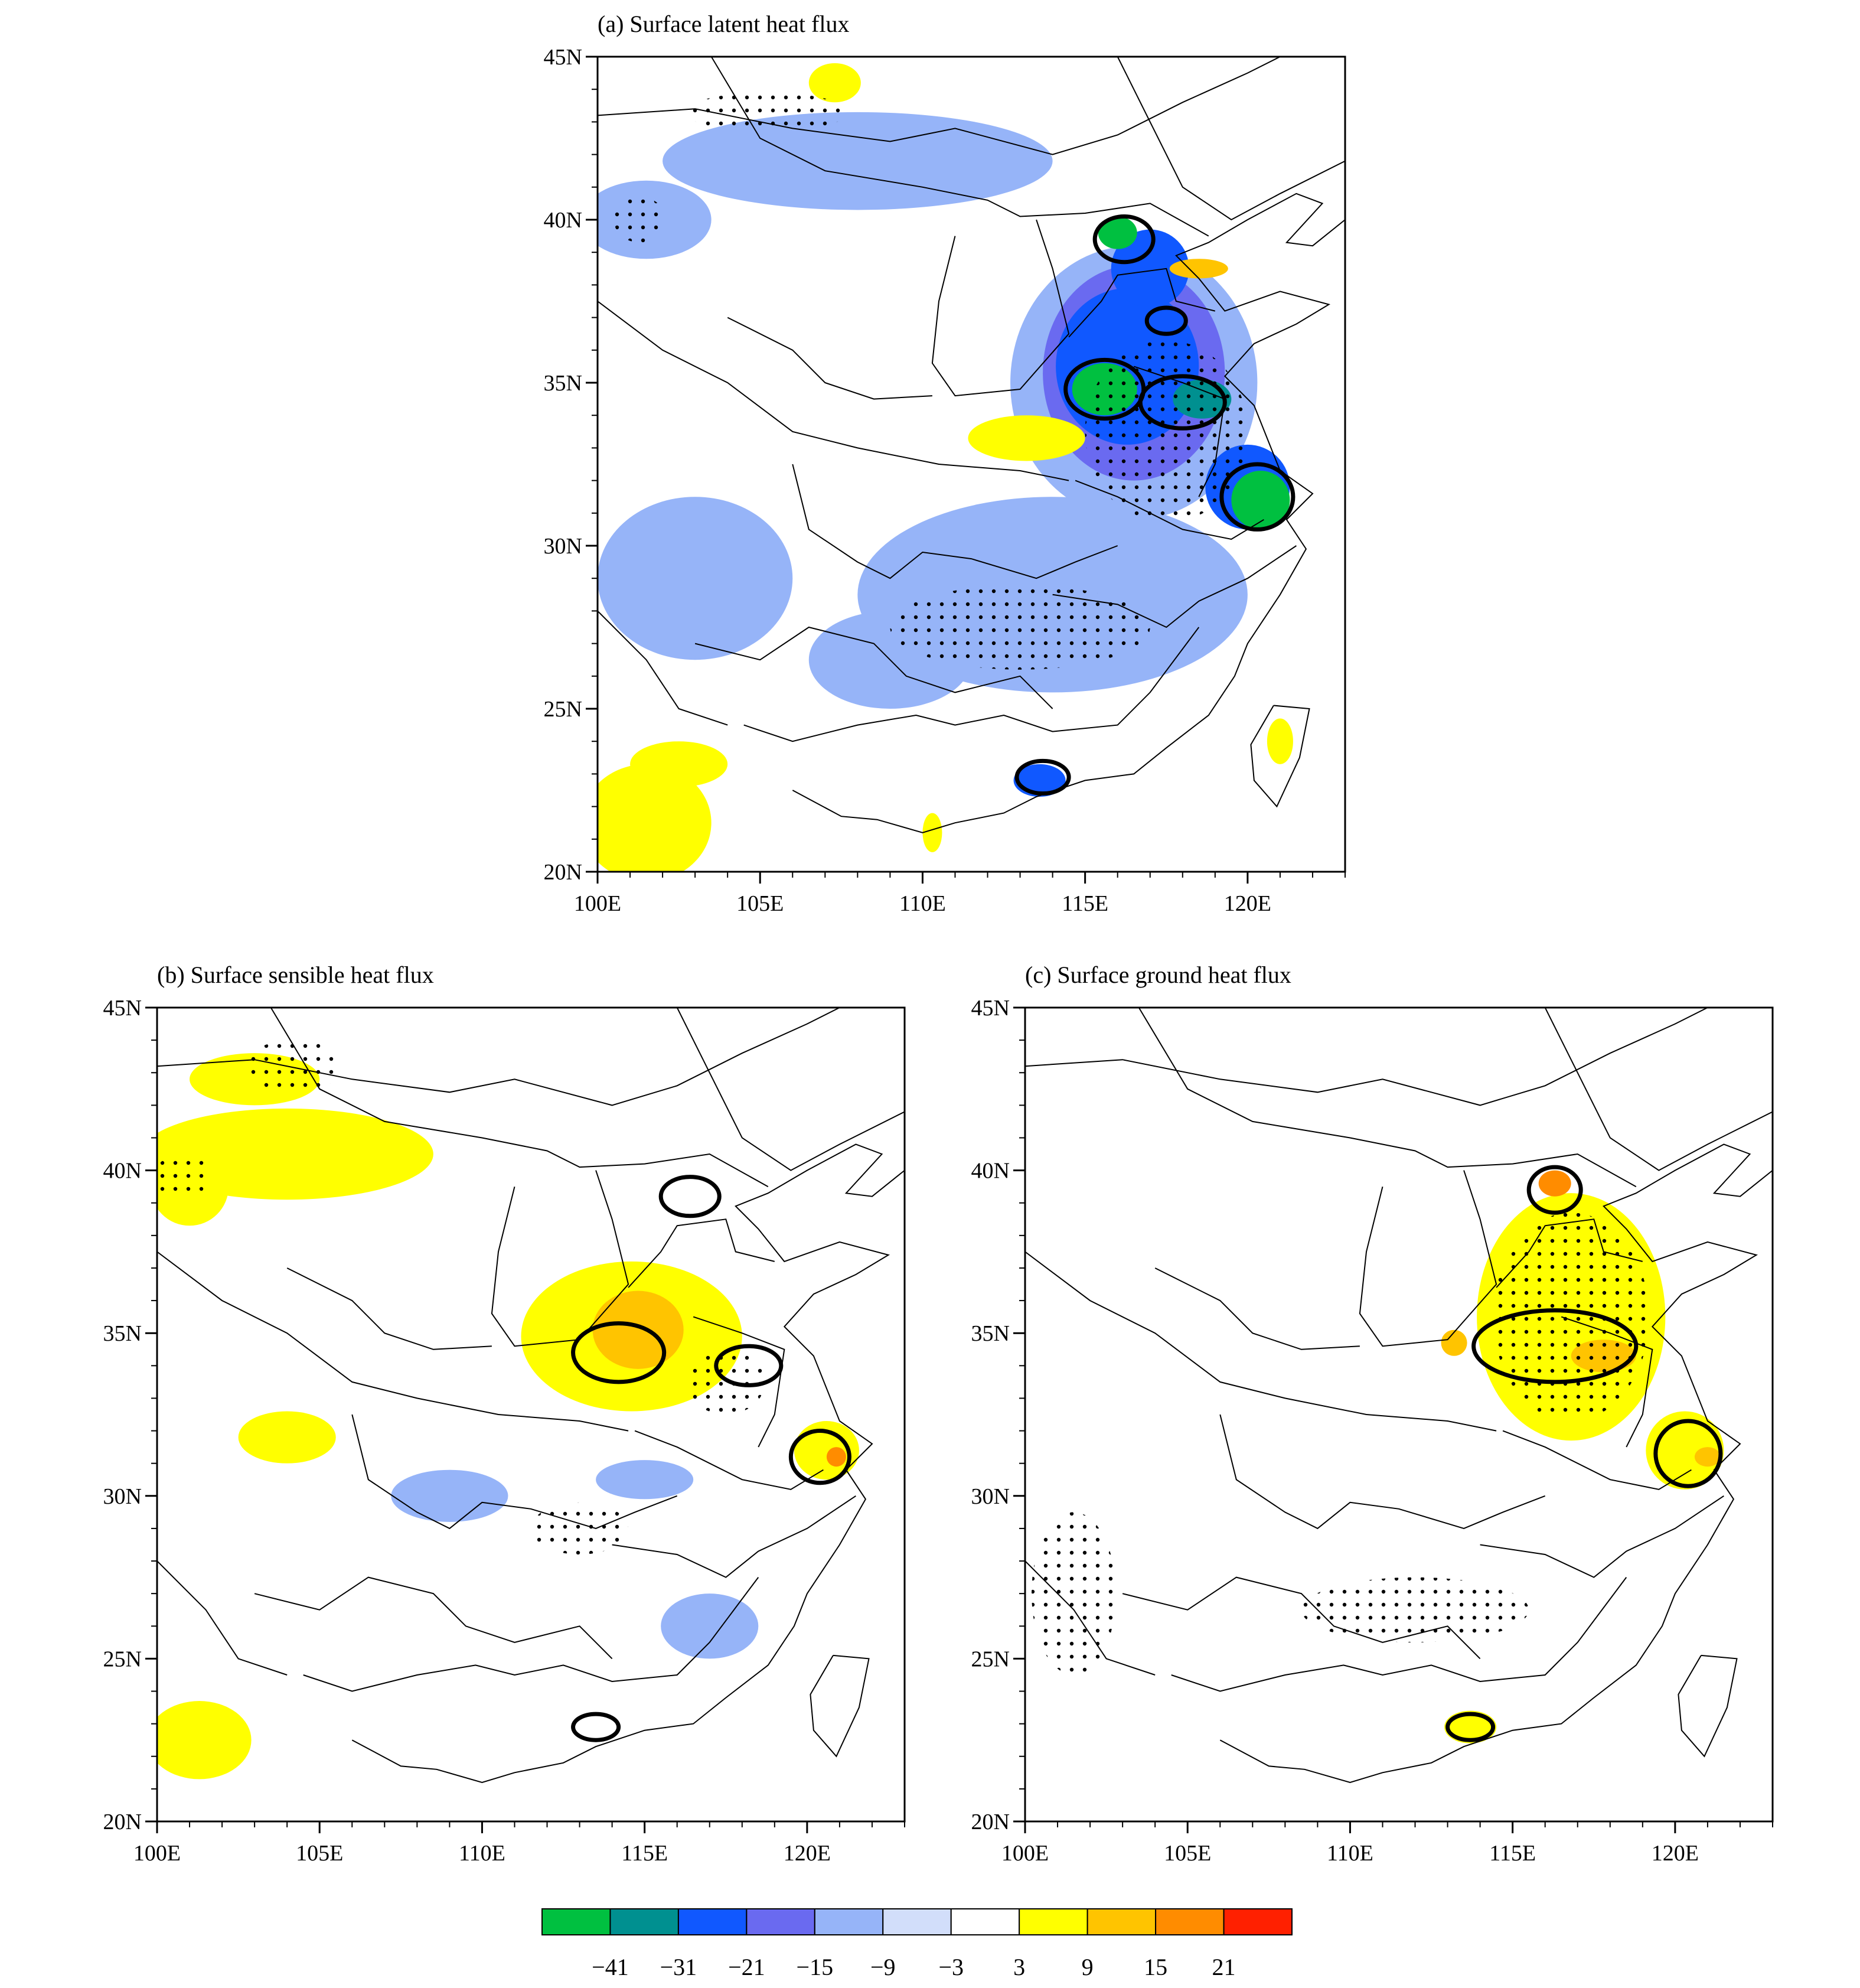  Describe the element at coordinates (563, 57) in the screenshot. I see `lat-tick-label: 45N` at that location.